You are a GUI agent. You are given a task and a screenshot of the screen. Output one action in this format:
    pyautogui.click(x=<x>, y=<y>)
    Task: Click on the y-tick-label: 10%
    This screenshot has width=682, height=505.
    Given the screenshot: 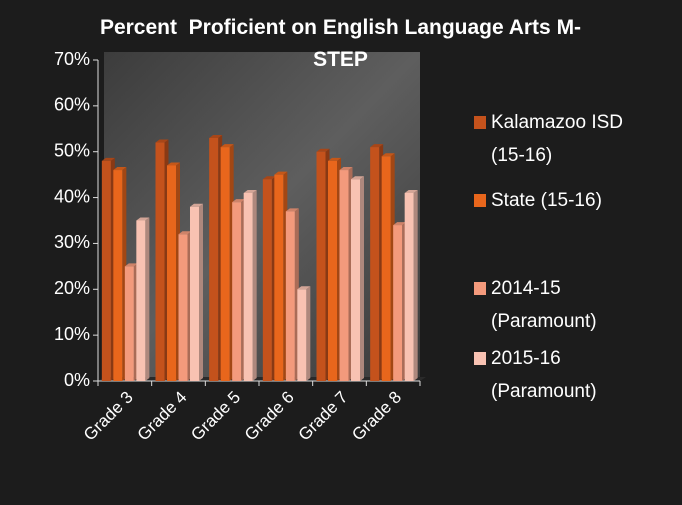 What is the action you would take?
    pyautogui.click(x=72, y=334)
    